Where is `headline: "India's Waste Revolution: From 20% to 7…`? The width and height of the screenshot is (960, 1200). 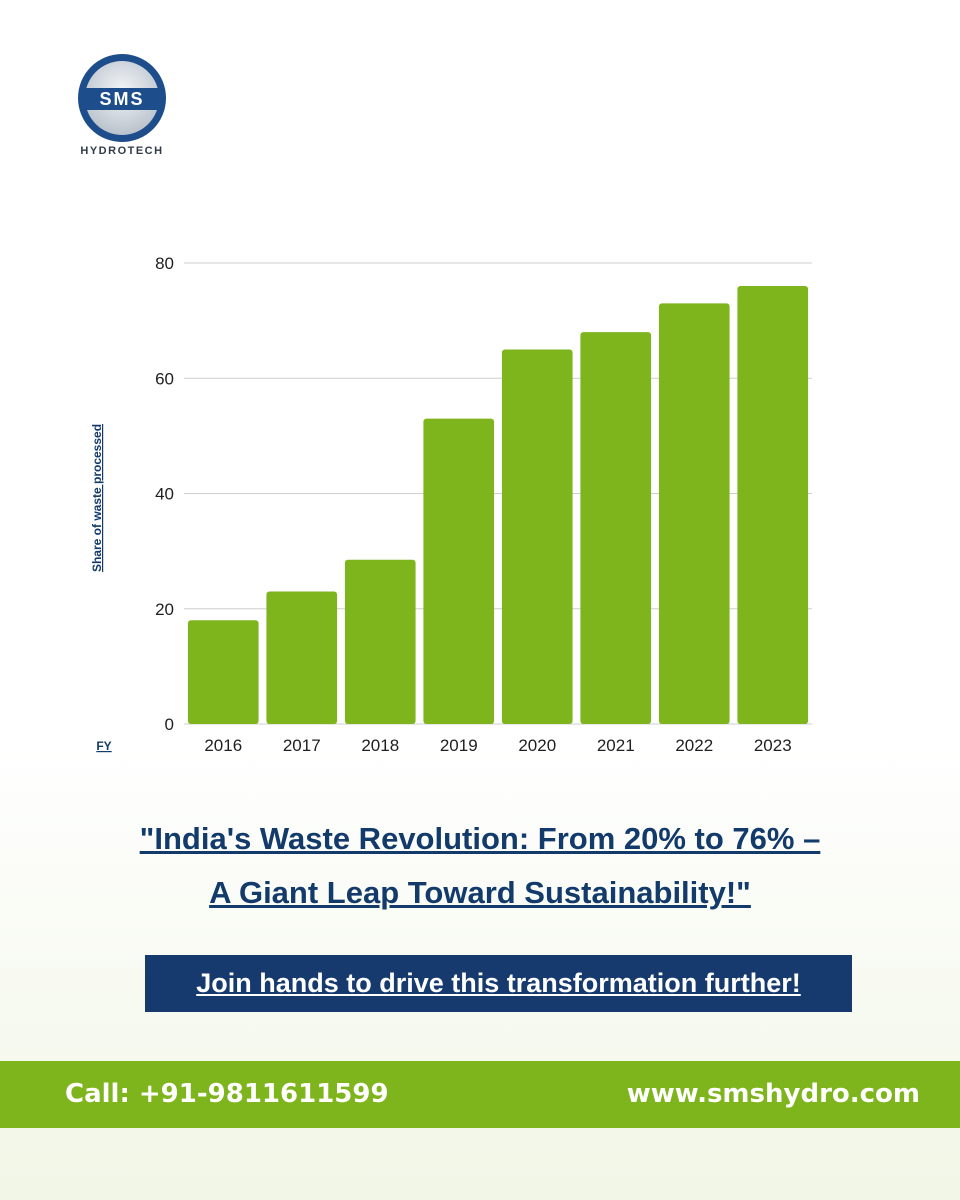
headline: "India's Waste Revolution: From 20% to 7… is located at coordinates (480, 866).